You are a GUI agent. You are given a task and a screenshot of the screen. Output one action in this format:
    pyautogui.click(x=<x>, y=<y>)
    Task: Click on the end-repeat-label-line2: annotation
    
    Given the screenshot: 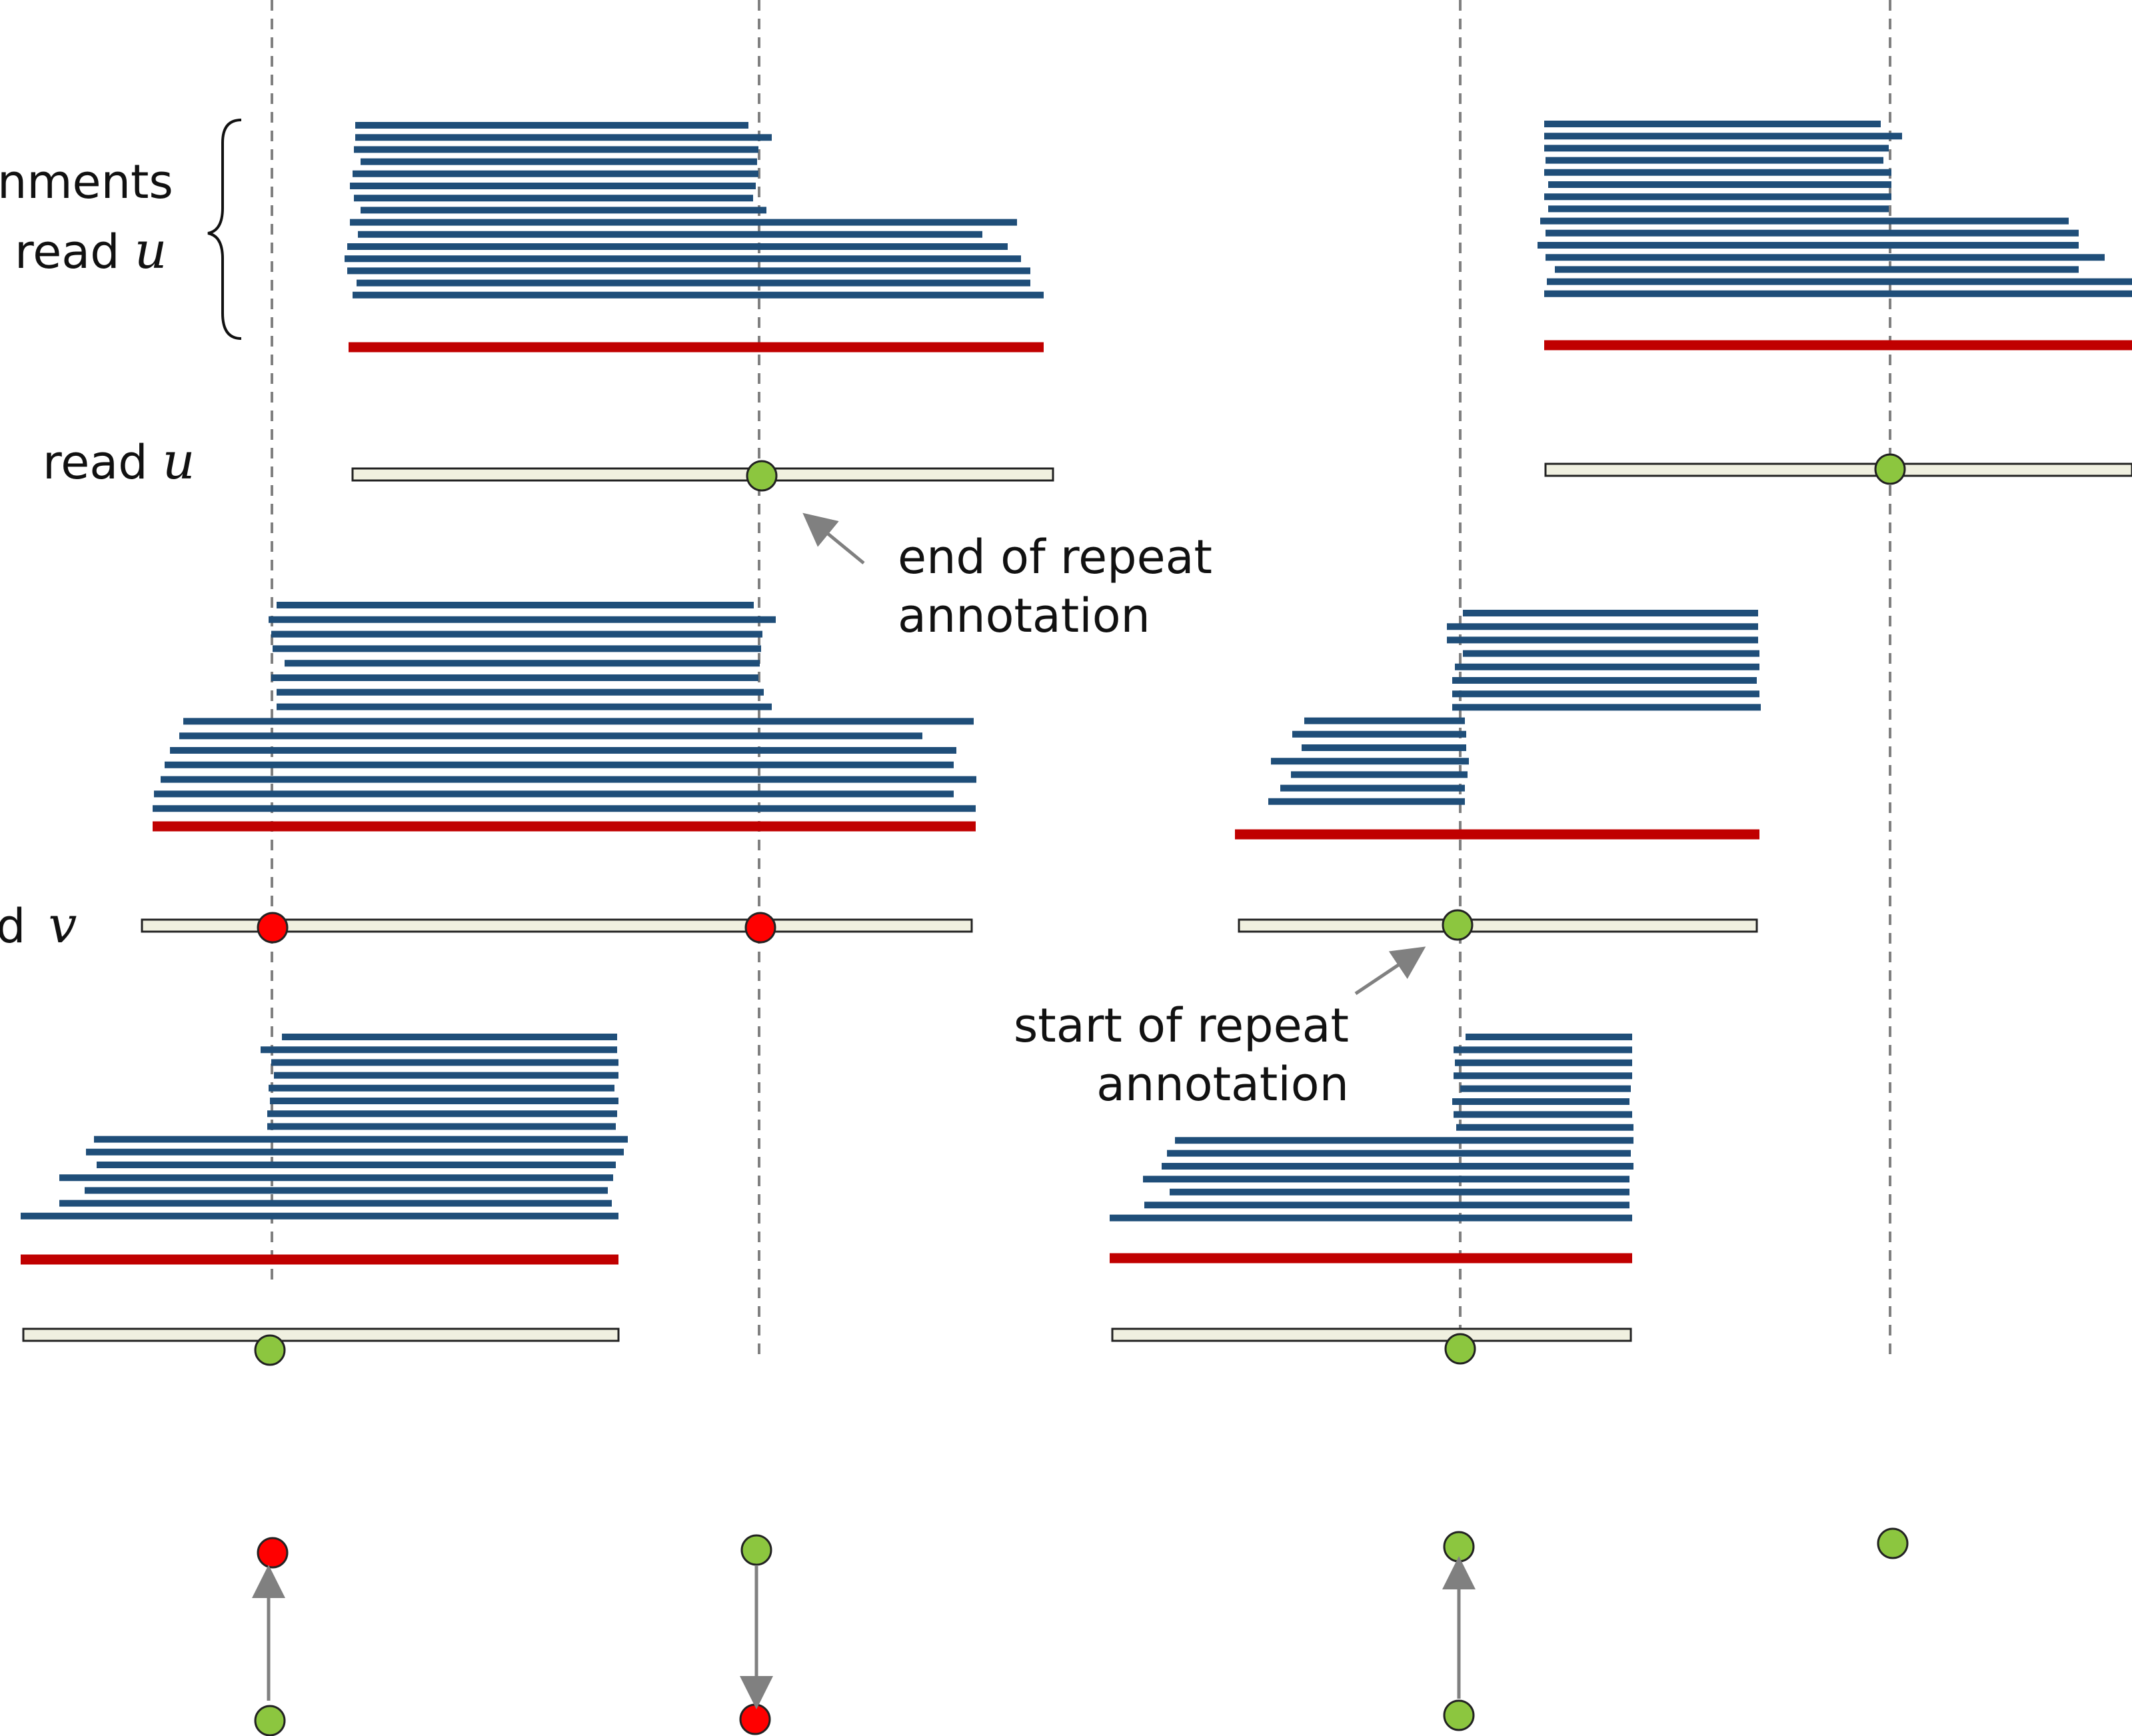 What is the action you would take?
    pyautogui.click(x=1024, y=615)
    